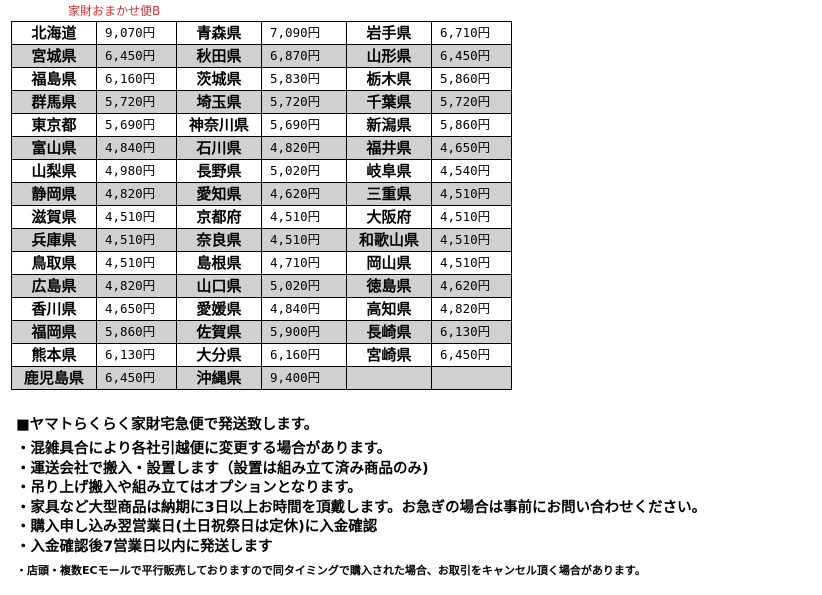 This screenshot has width=822, height=595. I want to click on table-row: 宮城県 6,450円 秋田県 6,870円 山形県 6,450円, so click(261, 56).